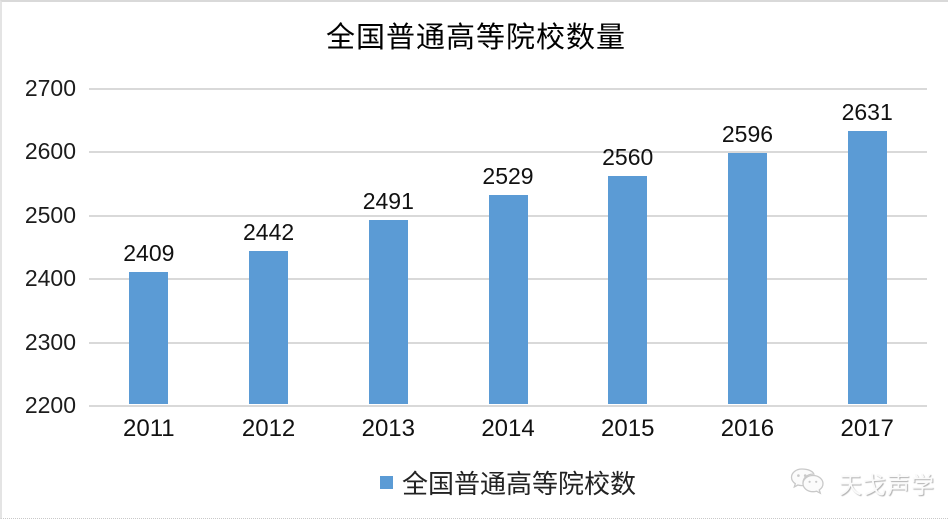  I want to click on wechat-bubbles-icon, so click(812, 483).